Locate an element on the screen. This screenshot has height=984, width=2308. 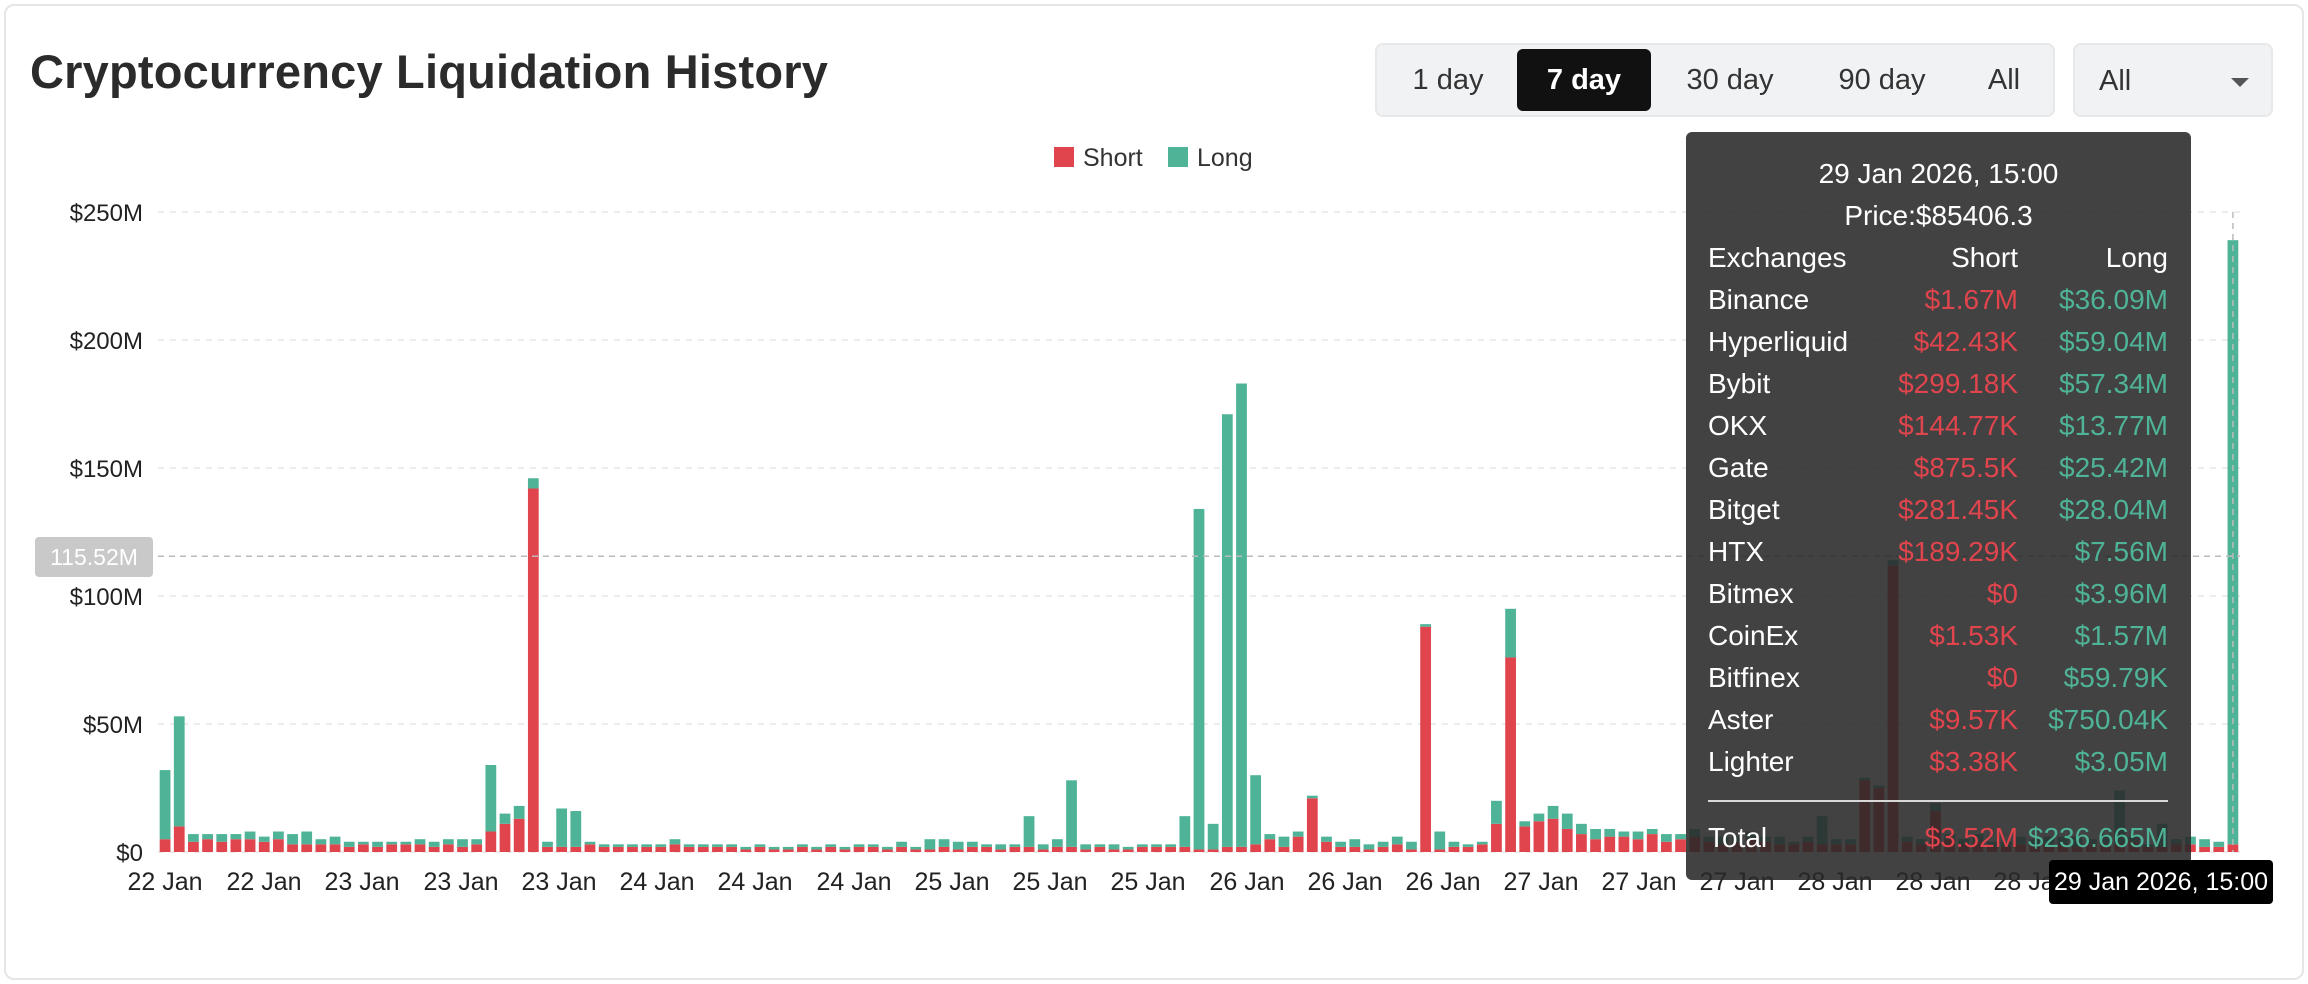
tooltip-long: $59.04M is located at coordinates (2113, 341).